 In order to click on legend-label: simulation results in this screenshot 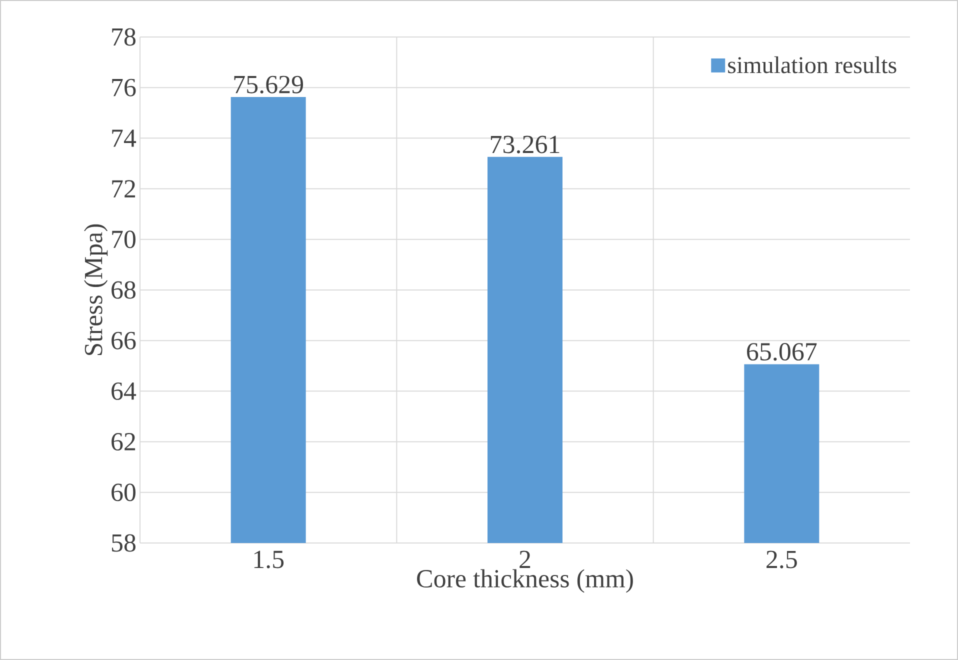, I will do `click(812, 65)`.